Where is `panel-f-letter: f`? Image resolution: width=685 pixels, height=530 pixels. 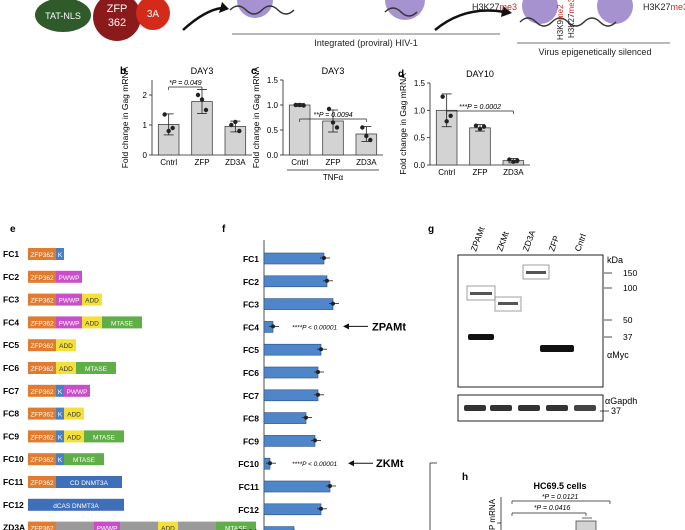
panel-f-letter: f is located at coordinates (224, 229).